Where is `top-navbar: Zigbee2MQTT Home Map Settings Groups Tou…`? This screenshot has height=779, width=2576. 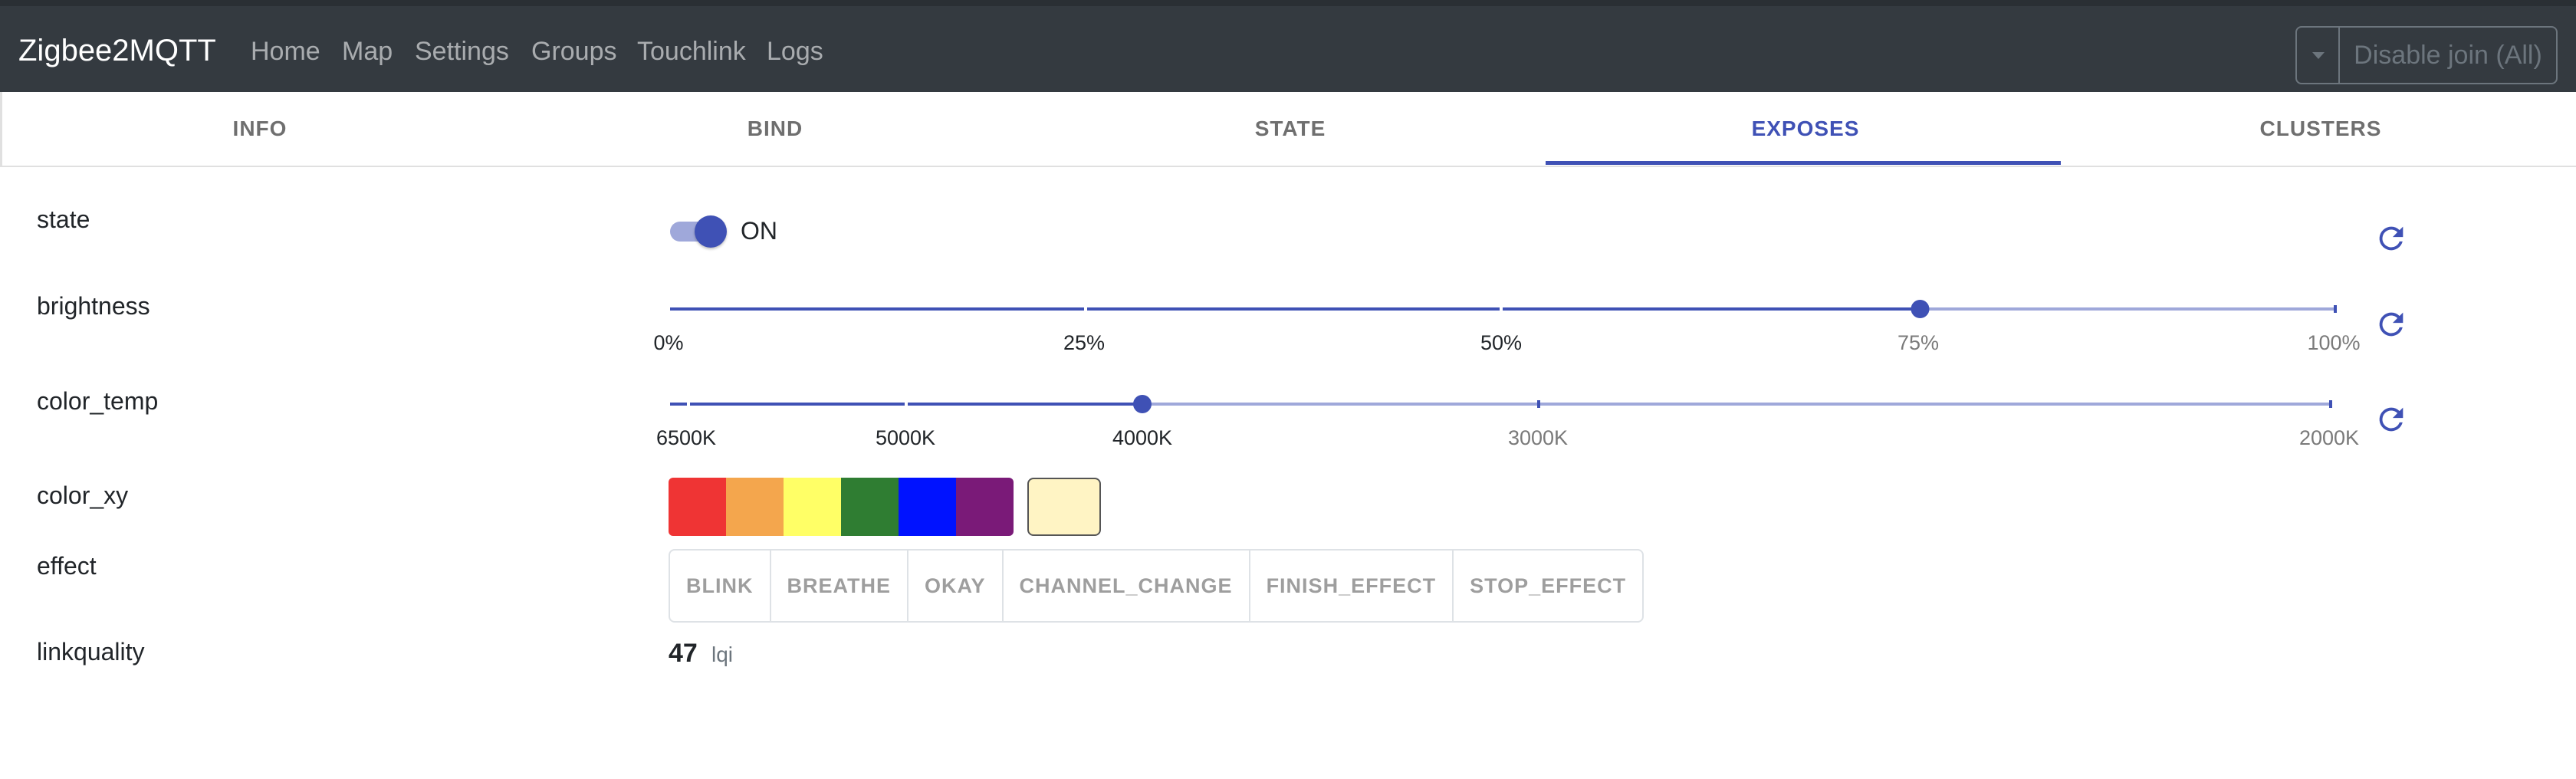
top-navbar: Zigbee2MQTT Home Map Settings Groups Tou… is located at coordinates (1288, 46).